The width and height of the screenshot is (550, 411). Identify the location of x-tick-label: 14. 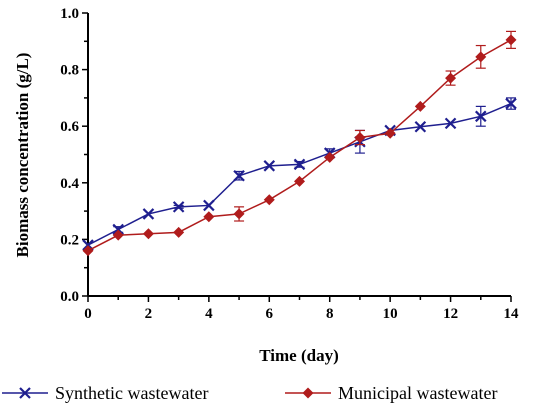
(512, 314).